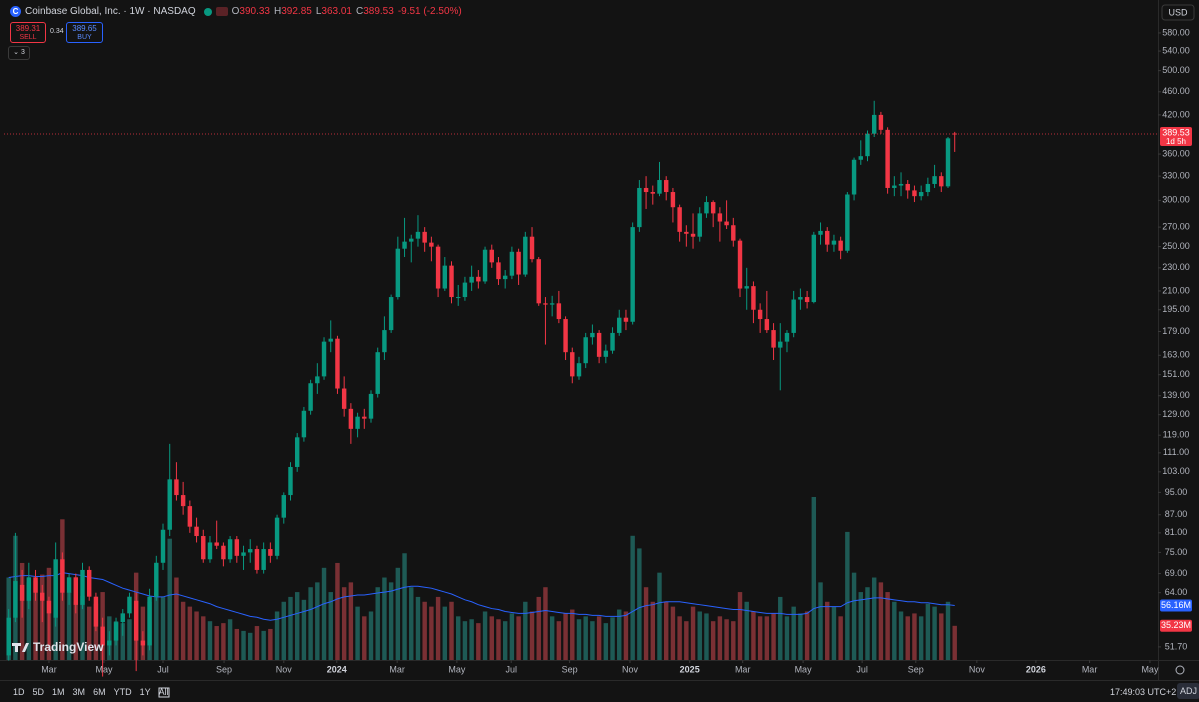 This screenshot has width=1199, height=702. I want to click on calendar-glyph, so click(164, 692).